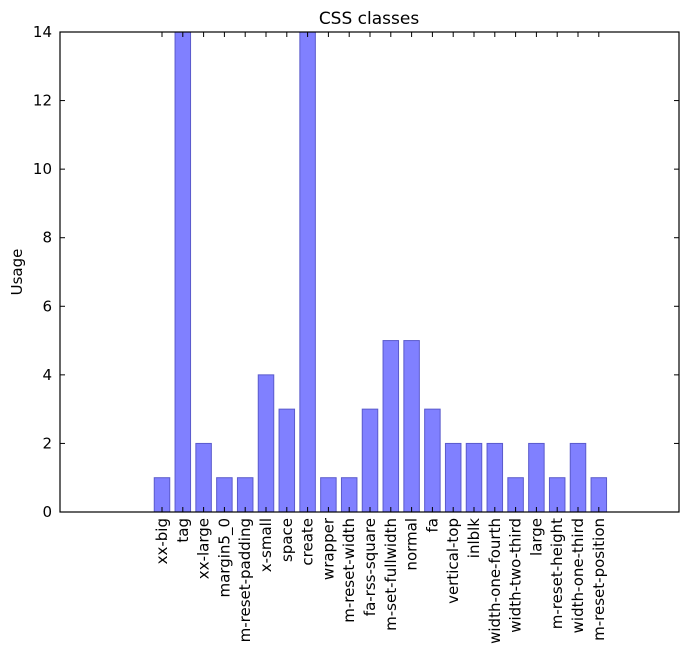  I want to click on y-tick-label: 8, so click(47, 238).